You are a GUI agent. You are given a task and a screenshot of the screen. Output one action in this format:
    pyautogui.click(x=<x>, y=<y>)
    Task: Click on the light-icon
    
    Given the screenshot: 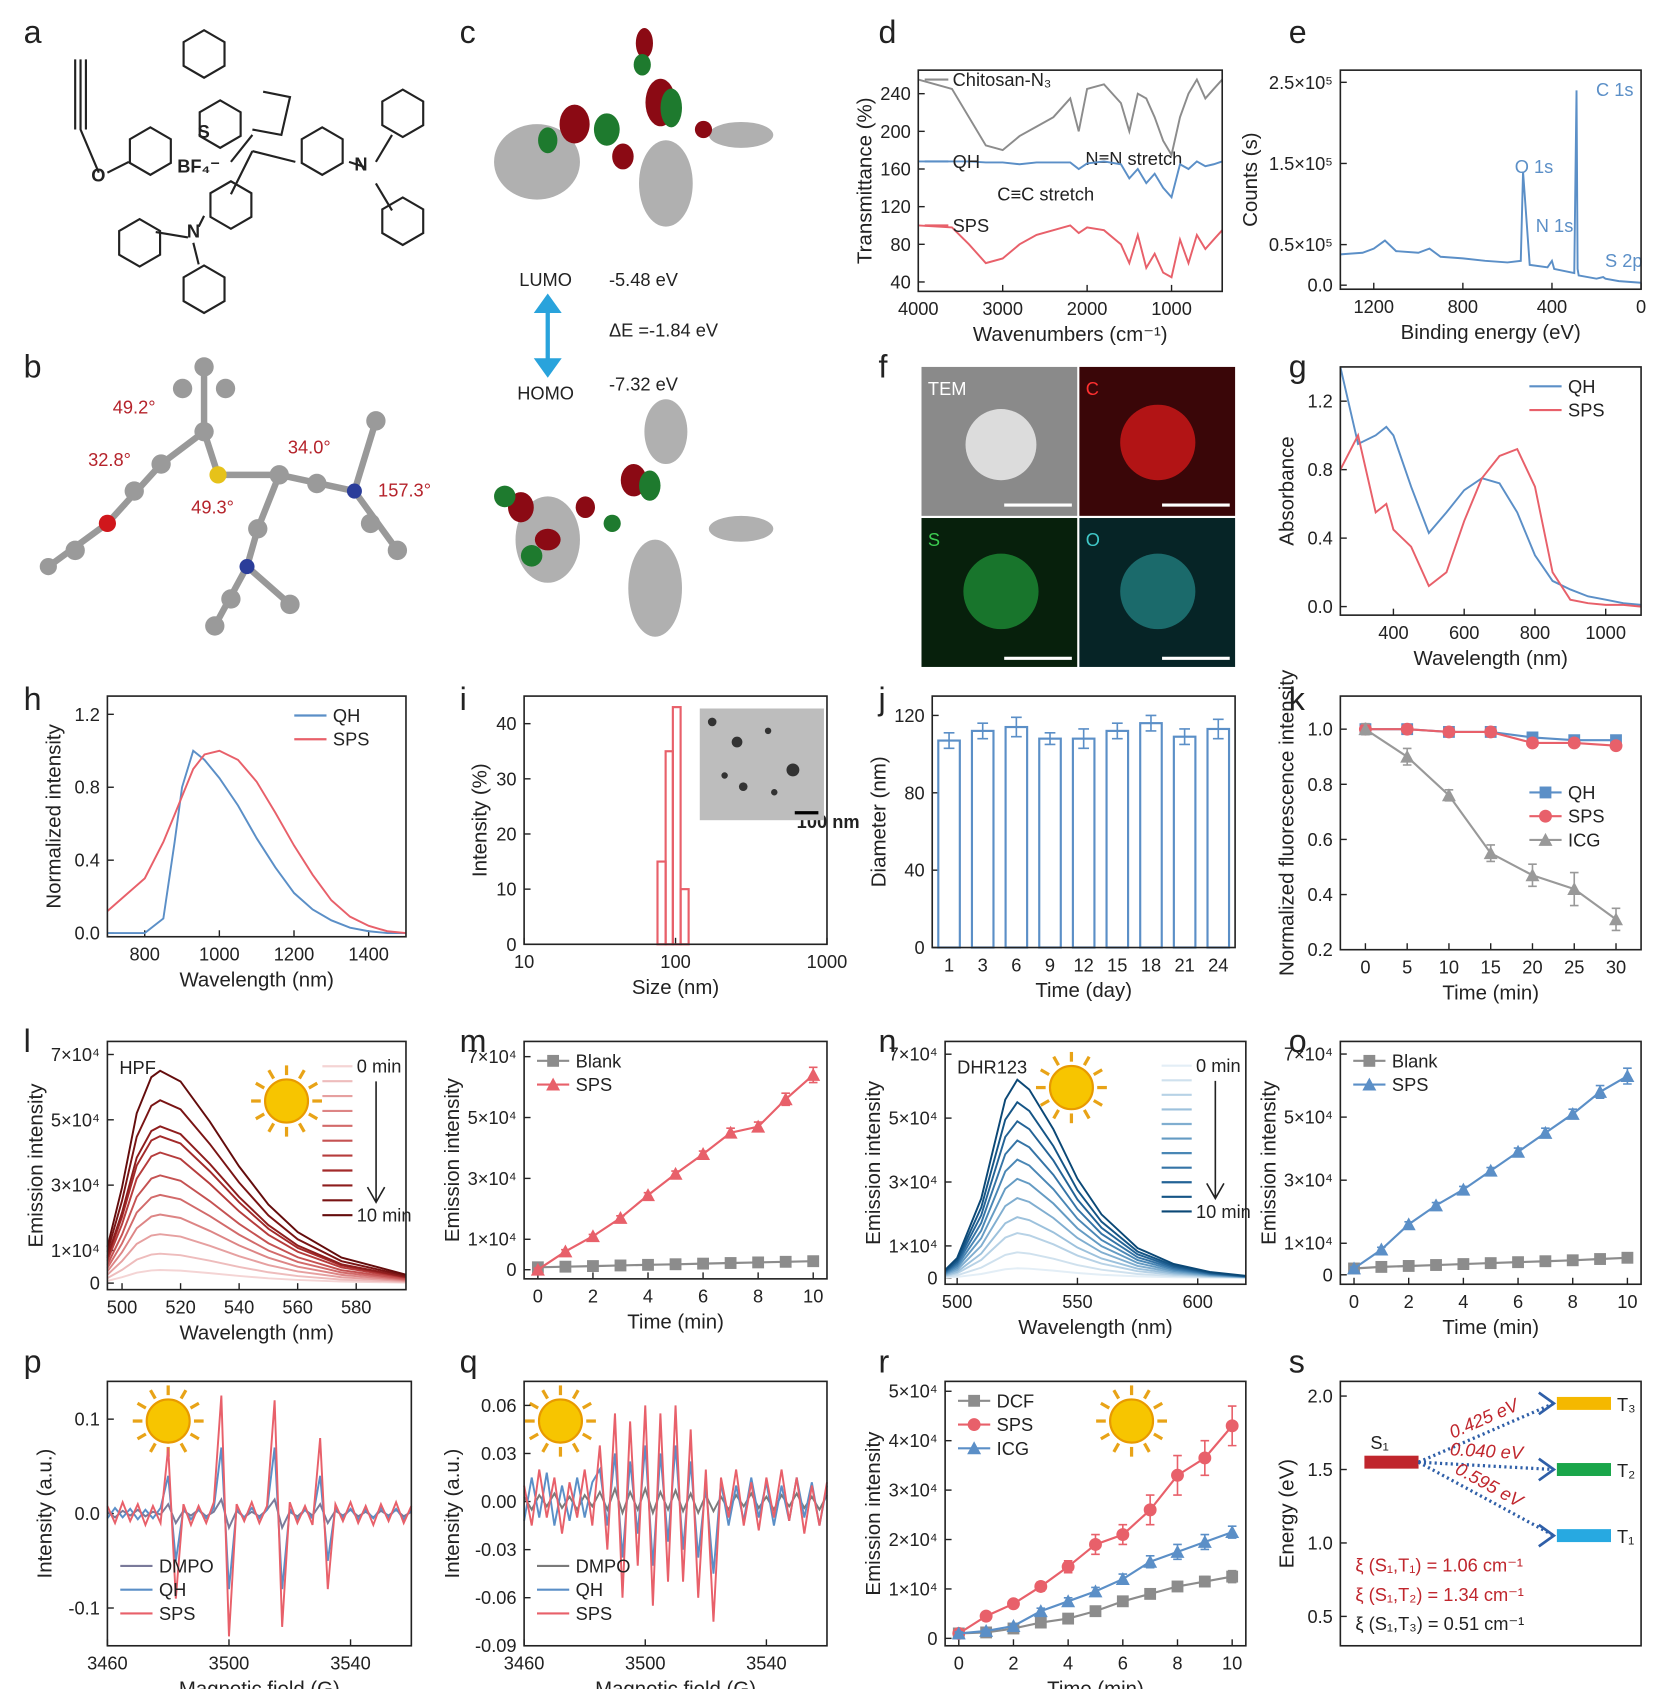 What is the action you would take?
    pyautogui.click(x=560, y=1421)
    